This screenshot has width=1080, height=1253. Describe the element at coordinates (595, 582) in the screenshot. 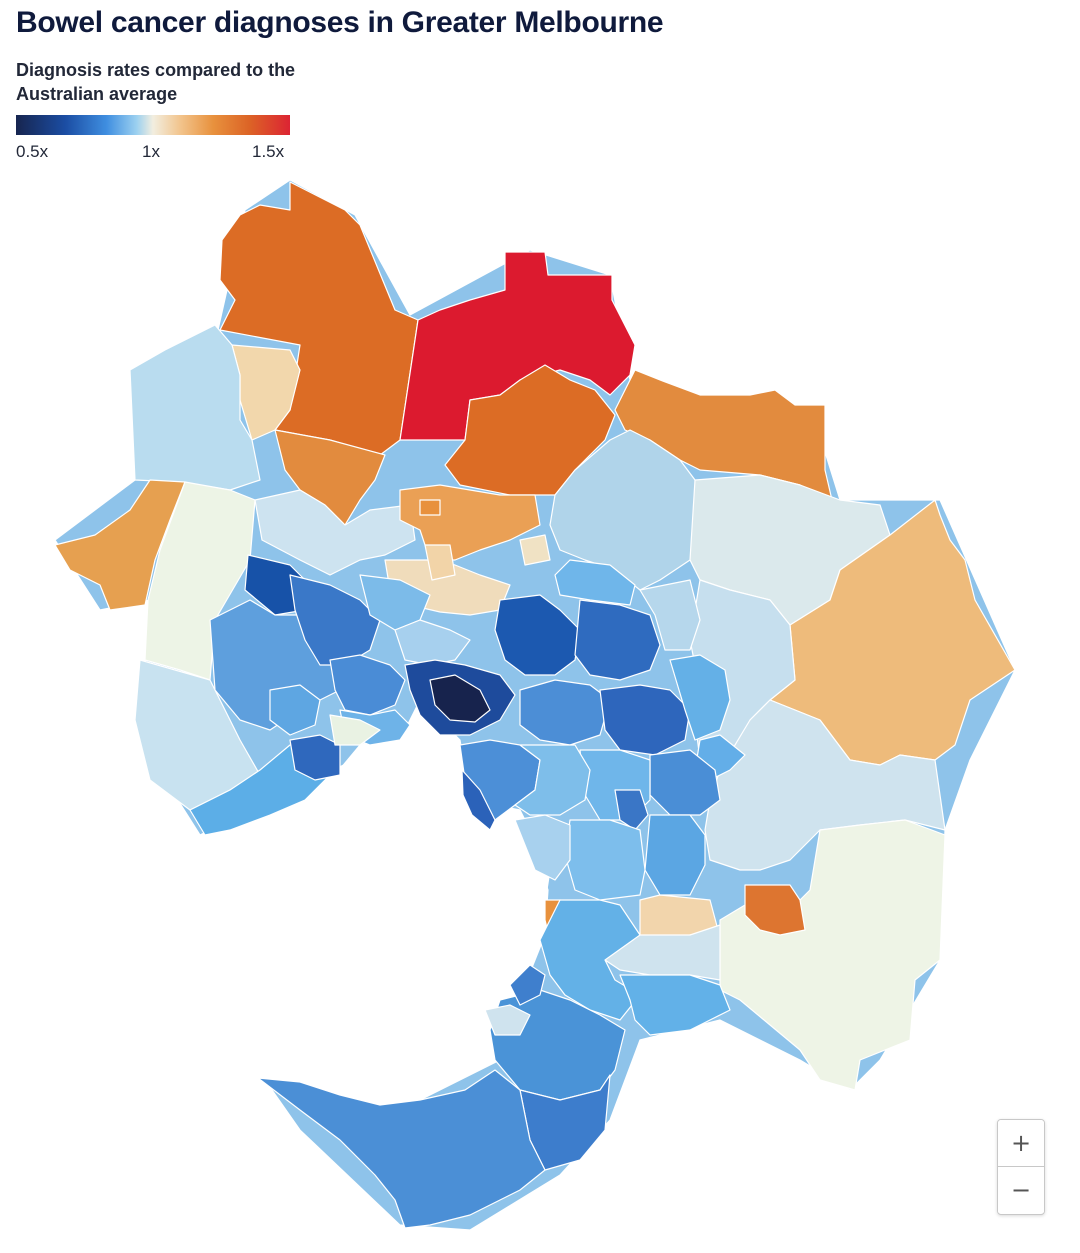

I see `region-north-east-light` at that location.